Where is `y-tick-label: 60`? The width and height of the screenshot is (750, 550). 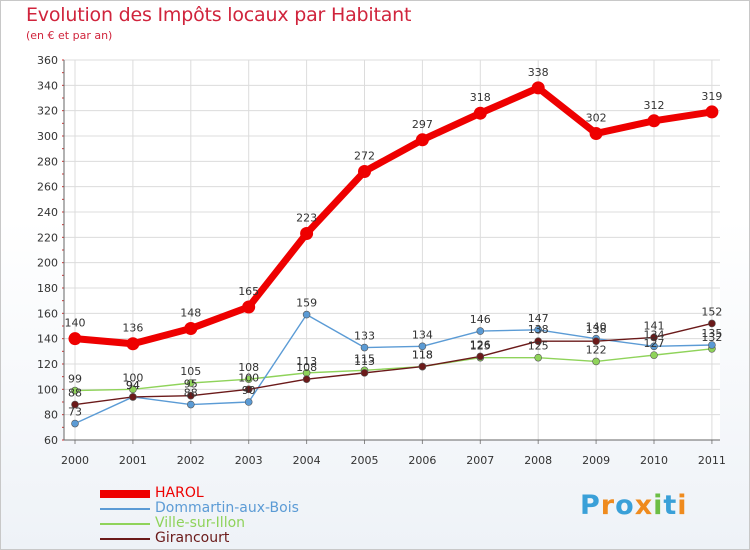 y-tick-label: 60 is located at coordinates (51, 440).